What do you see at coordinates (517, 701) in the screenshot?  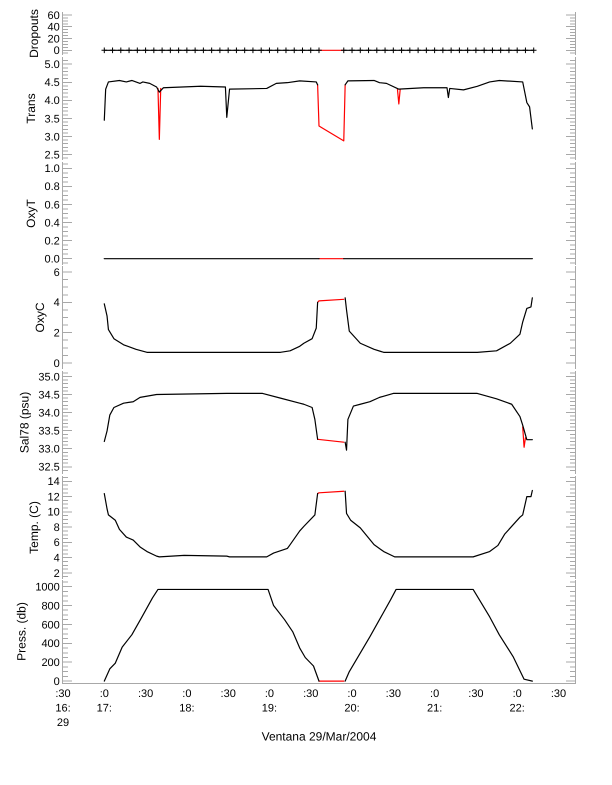 I see `x-tick-label: :0 22:` at bounding box center [517, 701].